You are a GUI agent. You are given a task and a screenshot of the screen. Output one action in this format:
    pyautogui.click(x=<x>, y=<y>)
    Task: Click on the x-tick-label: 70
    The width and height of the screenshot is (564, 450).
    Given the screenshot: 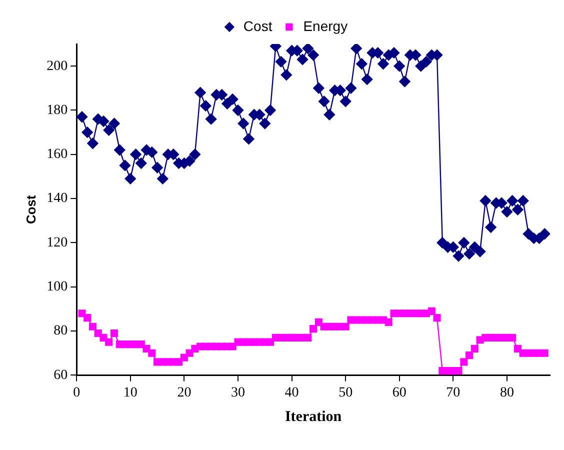 What is the action you would take?
    pyautogui.click(x=453, y=392)
    